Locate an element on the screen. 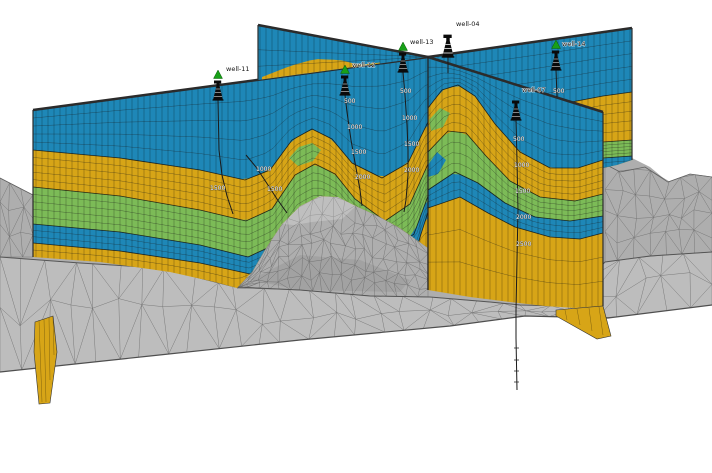 The image size is (712, 473). casing-ticks is located at coordinates (516, 365).